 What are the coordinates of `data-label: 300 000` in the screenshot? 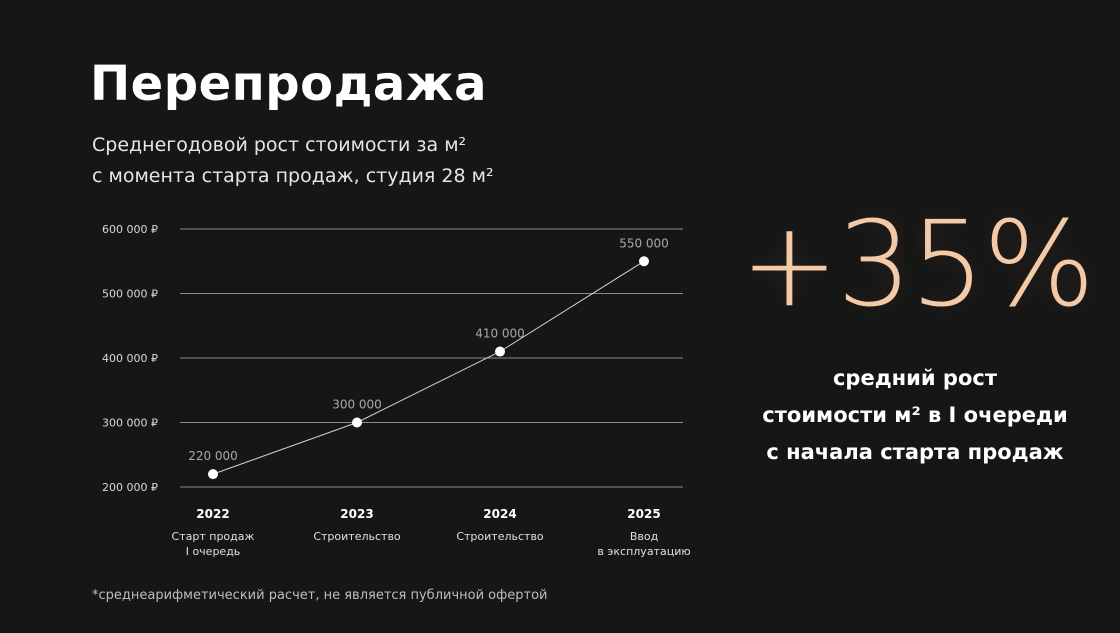 It's located at (357, 405).